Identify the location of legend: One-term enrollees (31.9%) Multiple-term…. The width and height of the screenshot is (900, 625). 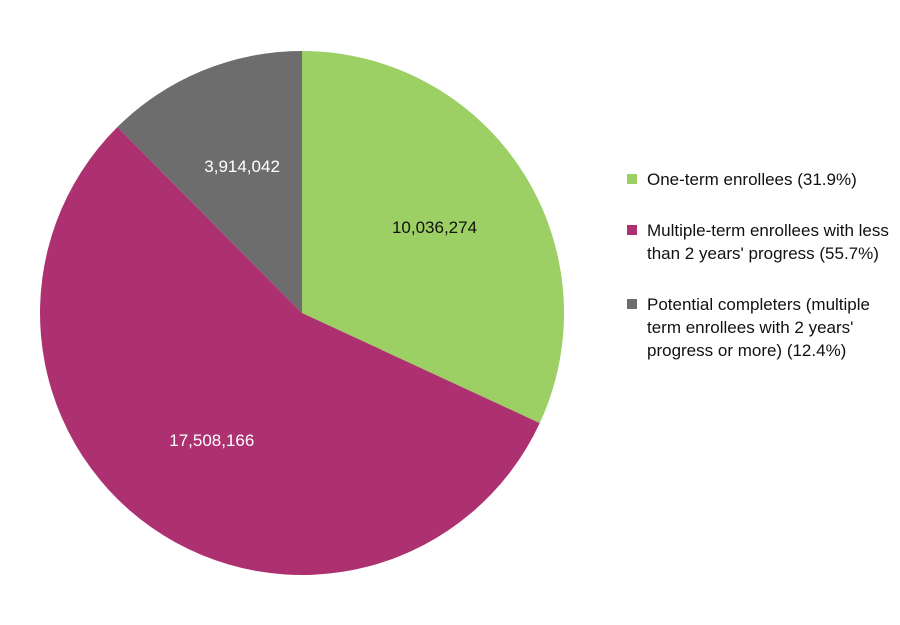
(759, 279).